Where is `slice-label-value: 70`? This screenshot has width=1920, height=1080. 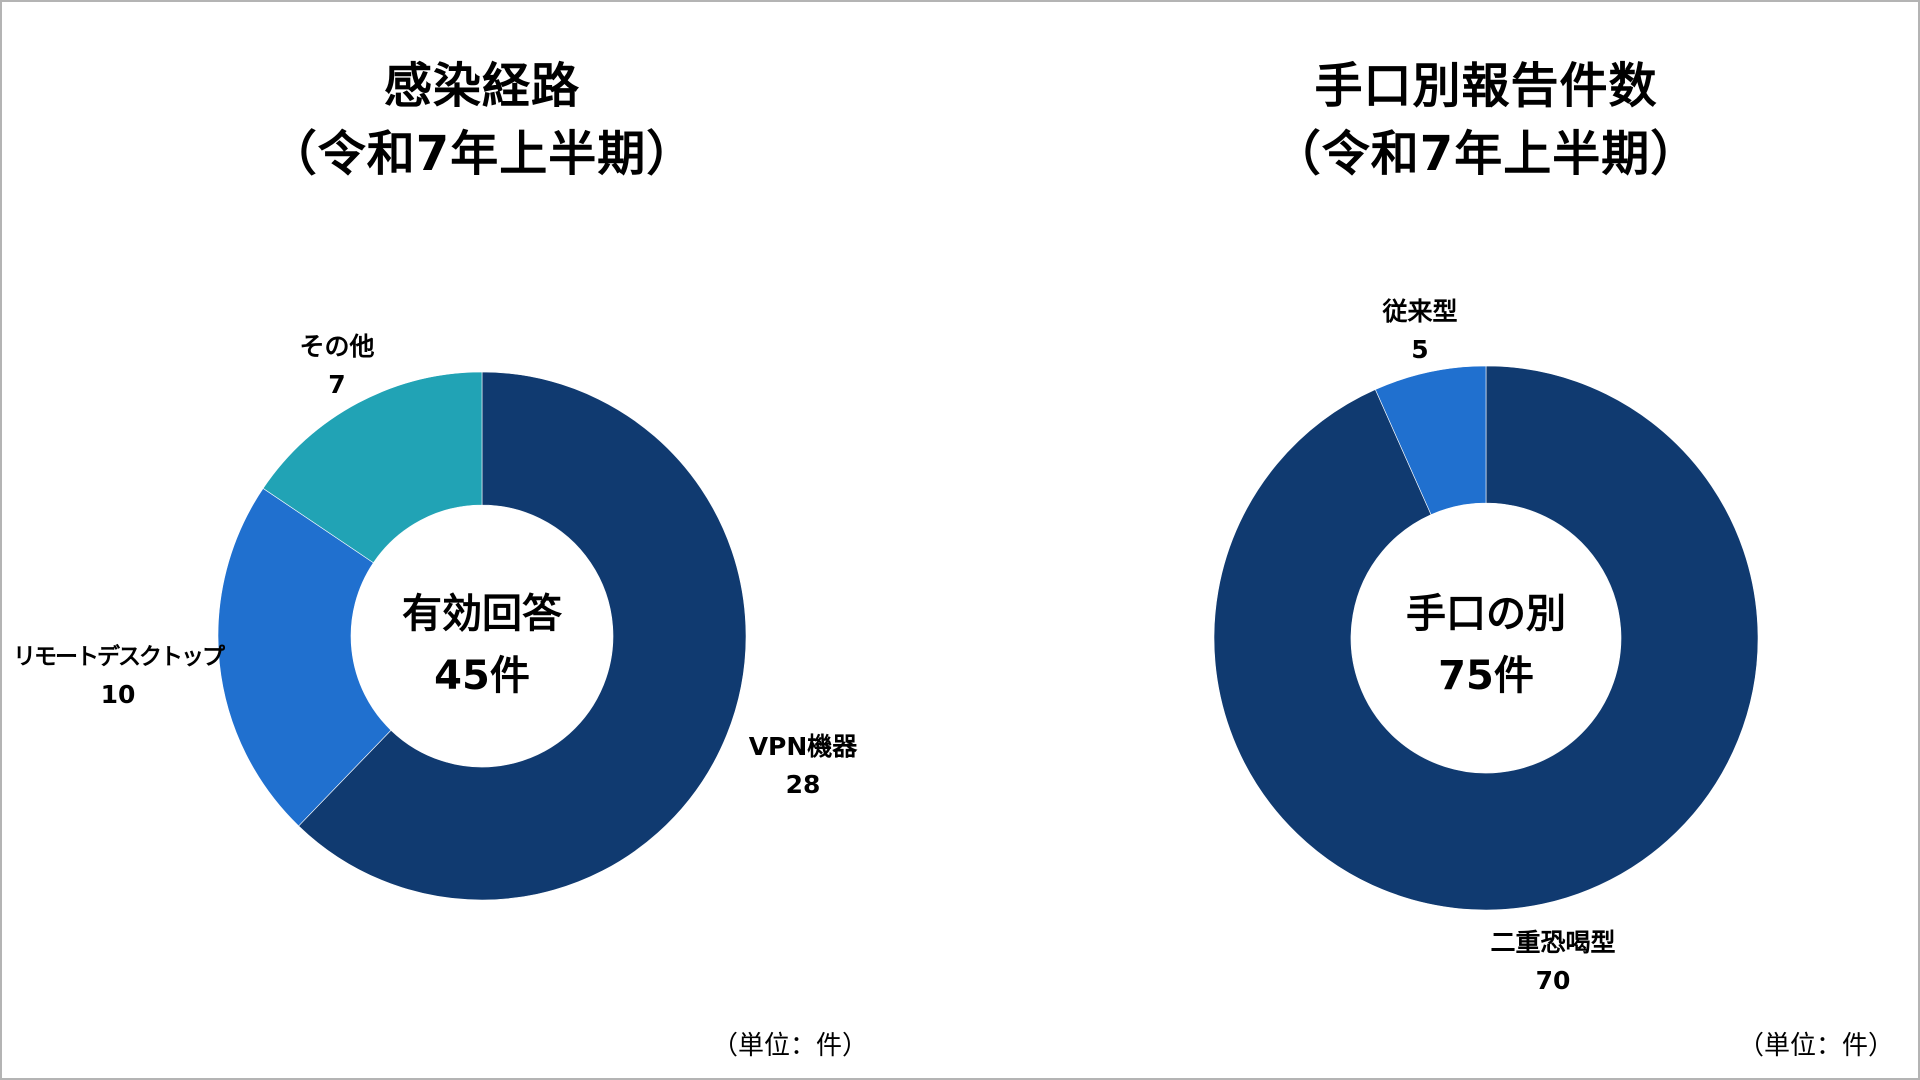
slice-label-value: 70 is located at coordinates (1553, 980).